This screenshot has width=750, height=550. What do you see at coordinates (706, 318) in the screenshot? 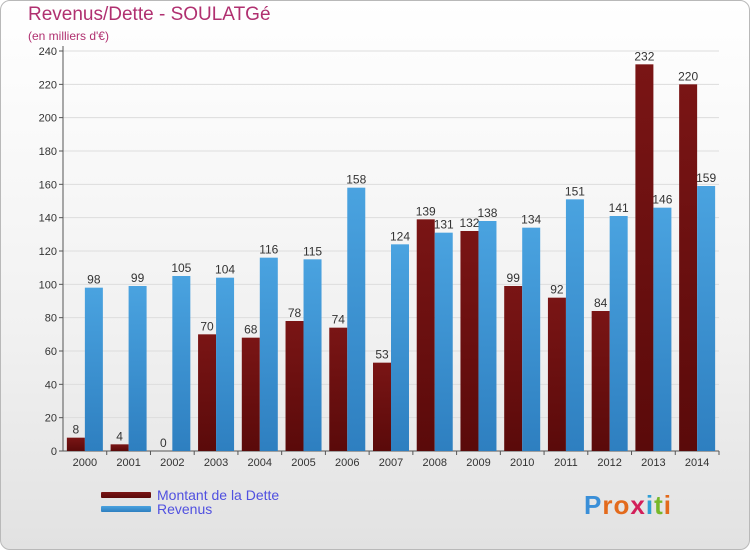
I see `bar-revenus-2014` at bounding box center [706, 318].